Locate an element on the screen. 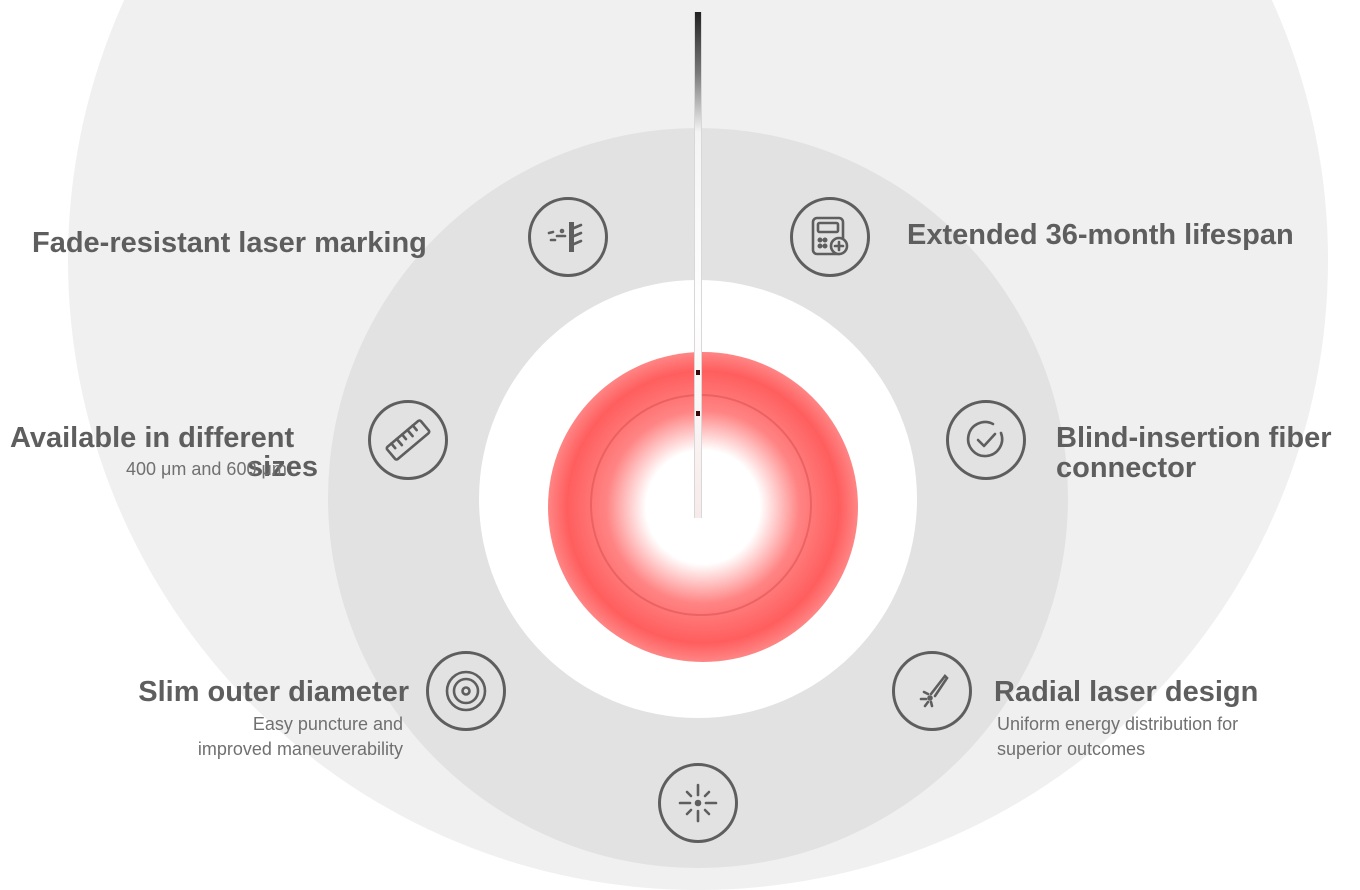 The image size is (1360, 890). feature-subtitle-slim-line1: Easy puncture and is located at coordinates (327, 724).